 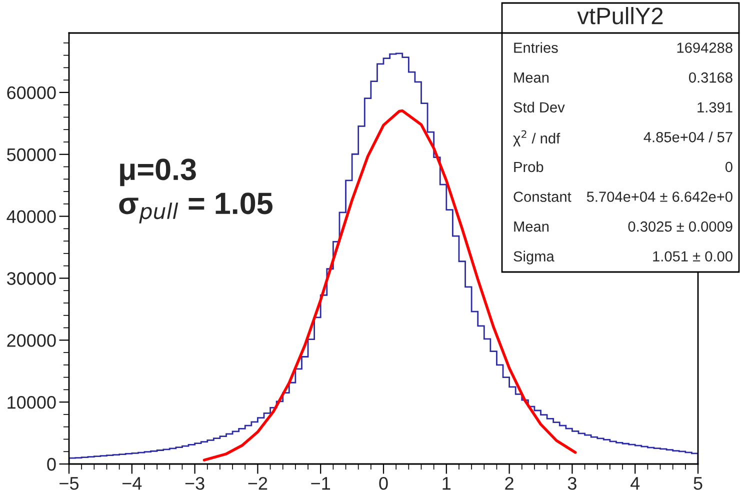 What do you see at coordinates (536, 138) in the screenshot?
I see `annotation: χ$^{2}$ / ndf` at bounding box center [536, 138].